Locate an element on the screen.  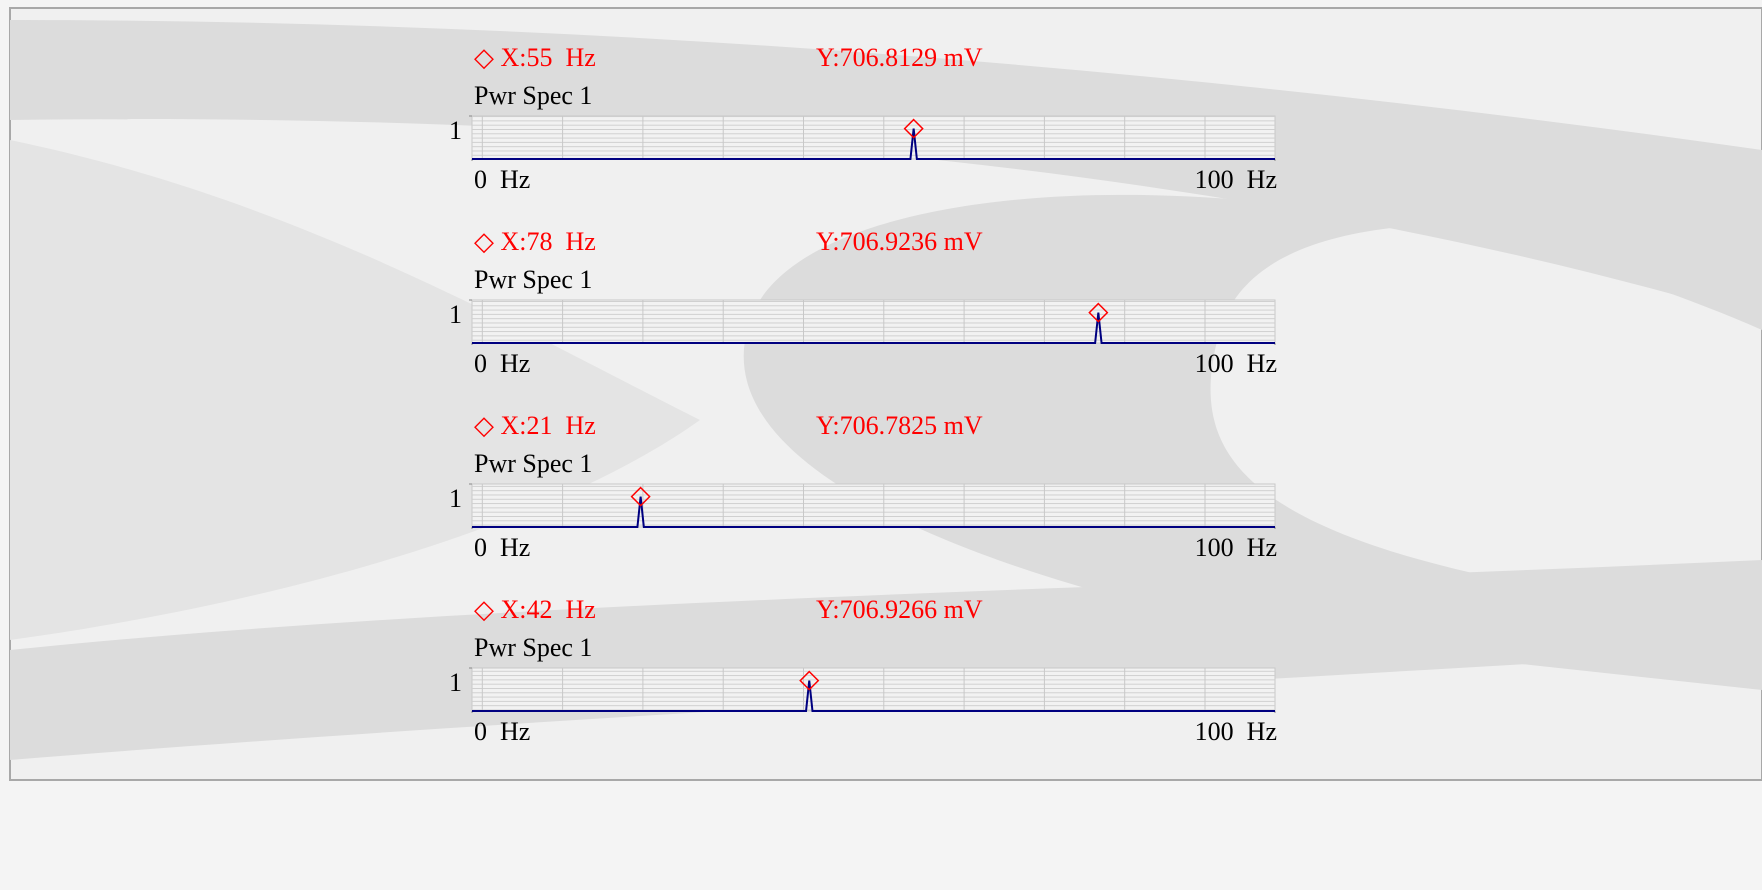
marker-y-readout: Y:706.9266 mV is located at coordinates (899, 609).